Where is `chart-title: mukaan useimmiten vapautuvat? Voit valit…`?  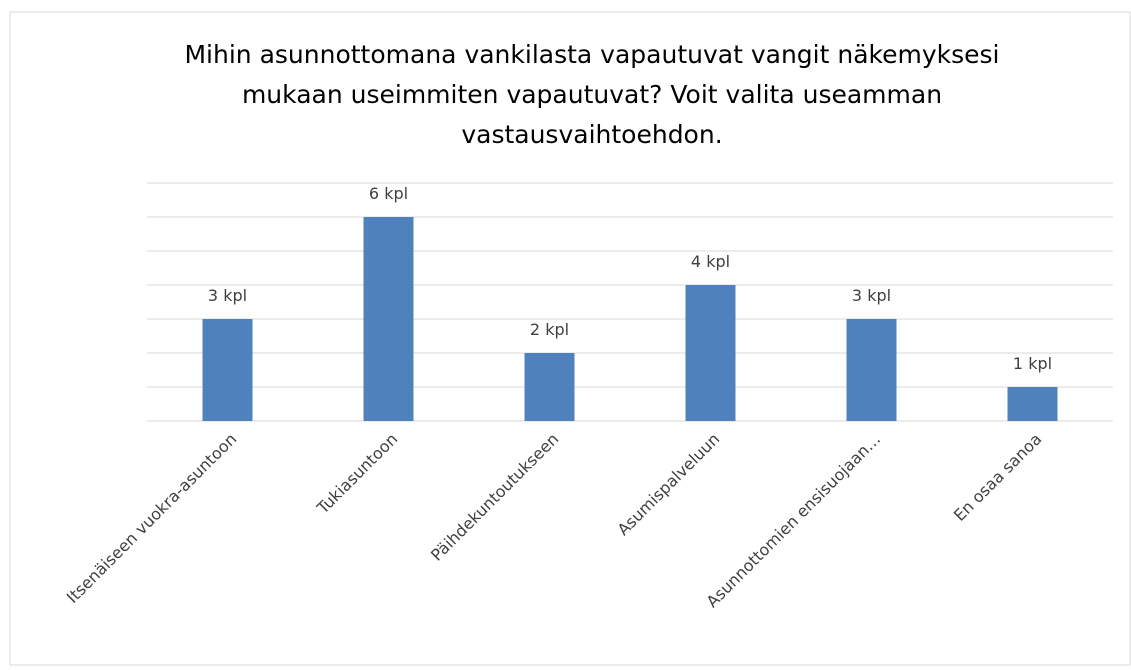 chart-title: mukaan useimmiten vapautuvat? Voit valit… is located at coordinates (592, 94).